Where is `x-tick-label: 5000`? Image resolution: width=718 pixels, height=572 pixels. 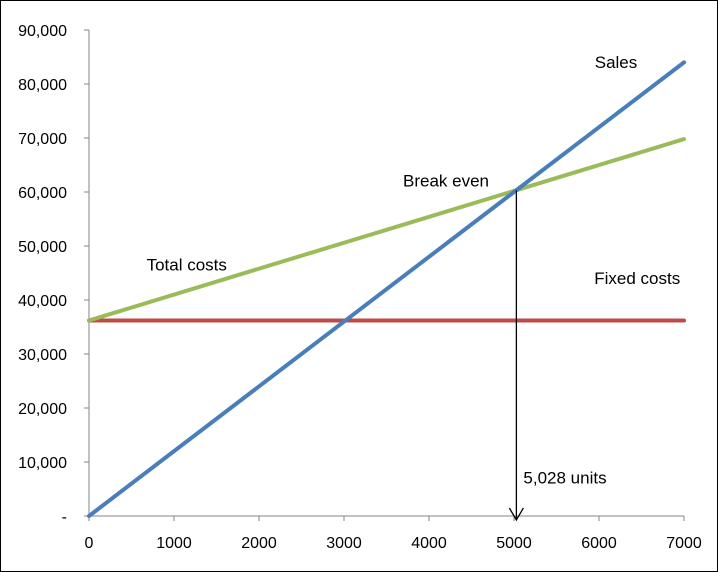
x-tick-label: 5000 is located at coordinates (514, 543).